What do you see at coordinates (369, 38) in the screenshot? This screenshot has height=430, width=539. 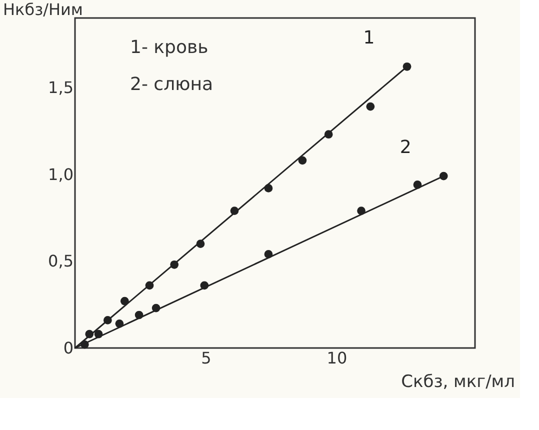 I see `series-label: 1` at bounding box center [369, 38].